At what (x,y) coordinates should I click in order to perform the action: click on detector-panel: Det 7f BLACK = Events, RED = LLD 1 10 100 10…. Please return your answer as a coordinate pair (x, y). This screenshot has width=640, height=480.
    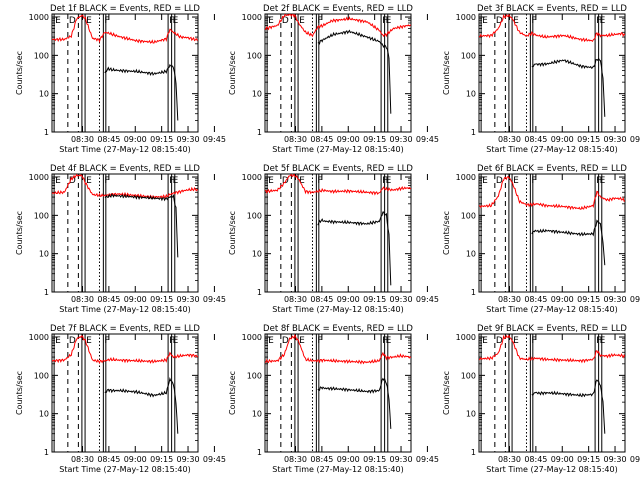
    Looking at the image, I should click on (120, 399).